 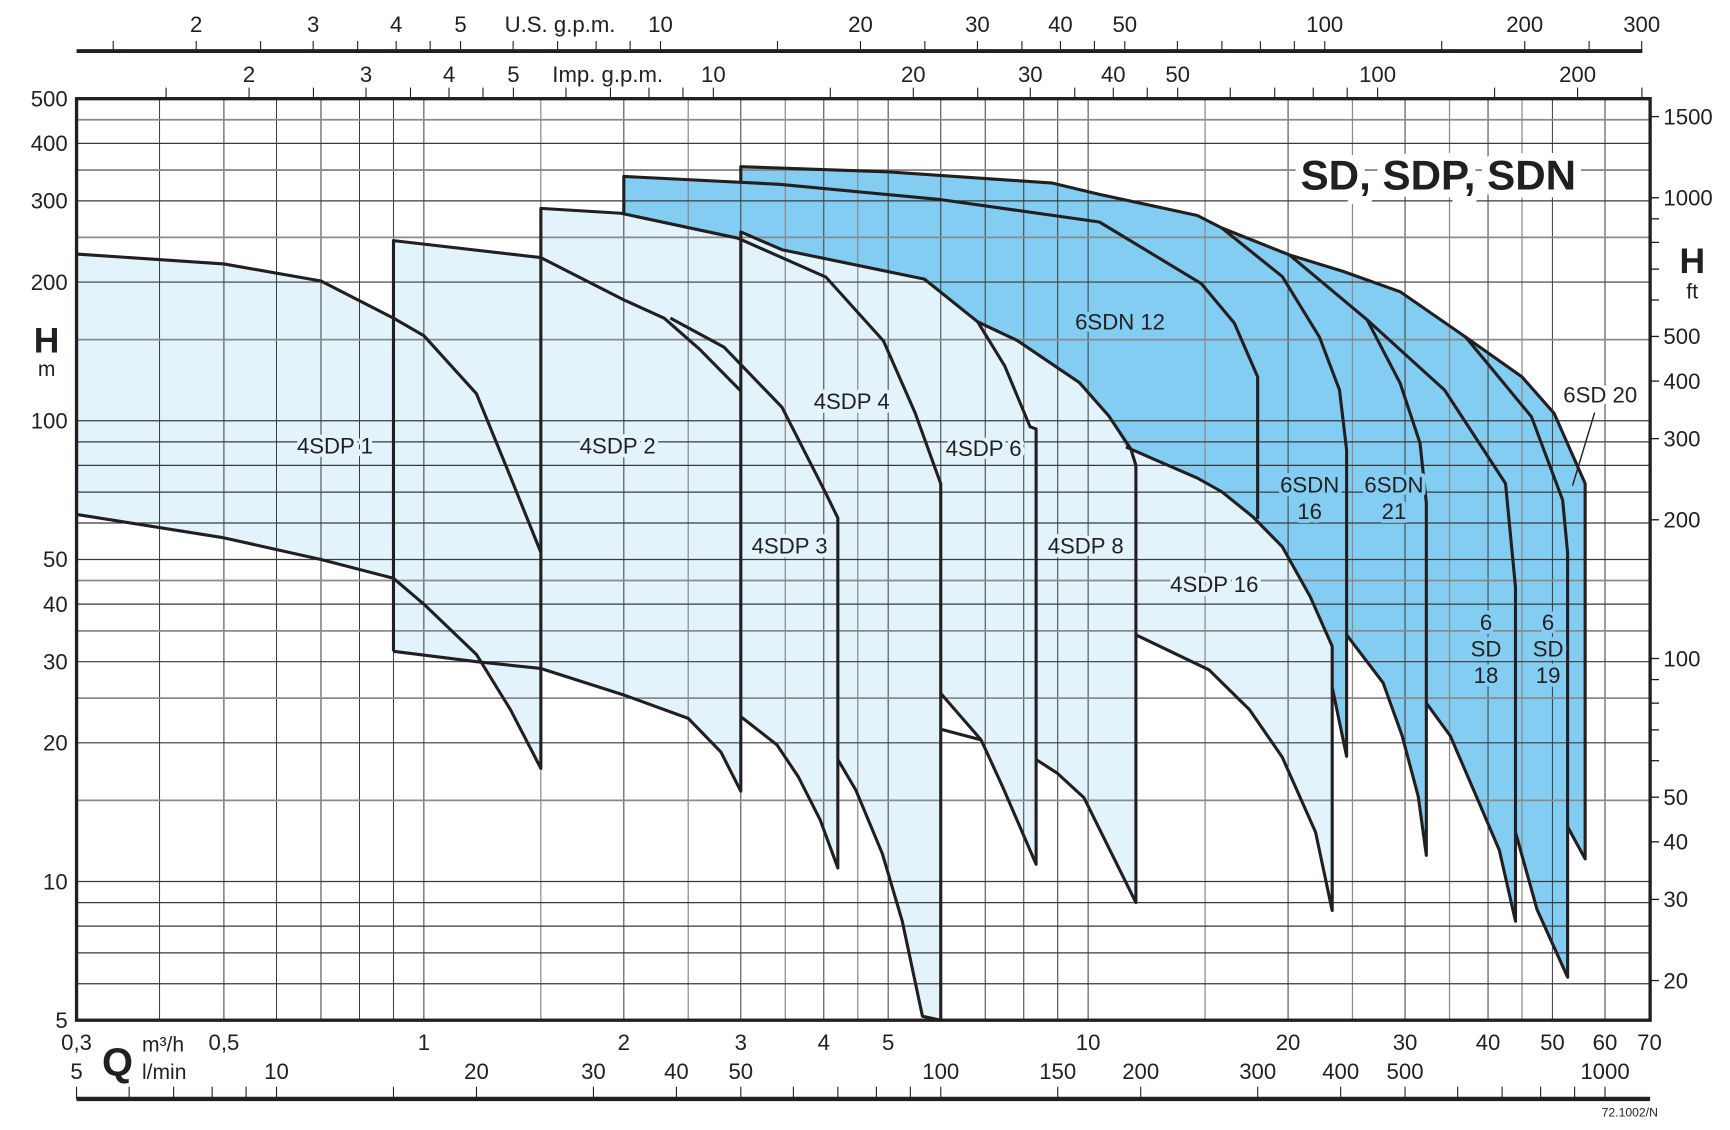 What do you see at coordinates (366, 74) in the screenshot?
I see `x-tick-label-imp-gpm: 3` at bounding box center [366, 74].